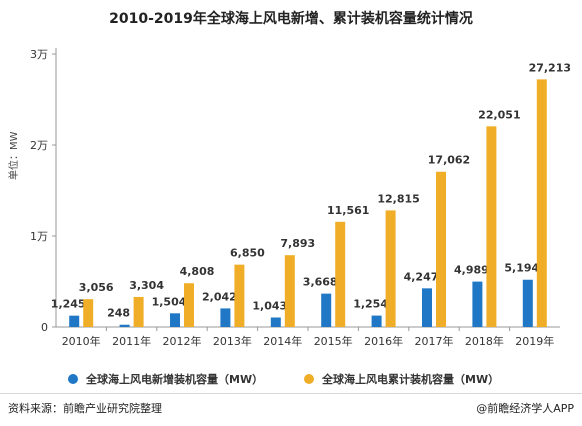  I want to click on legend-swatch-new, so click(73, 379).